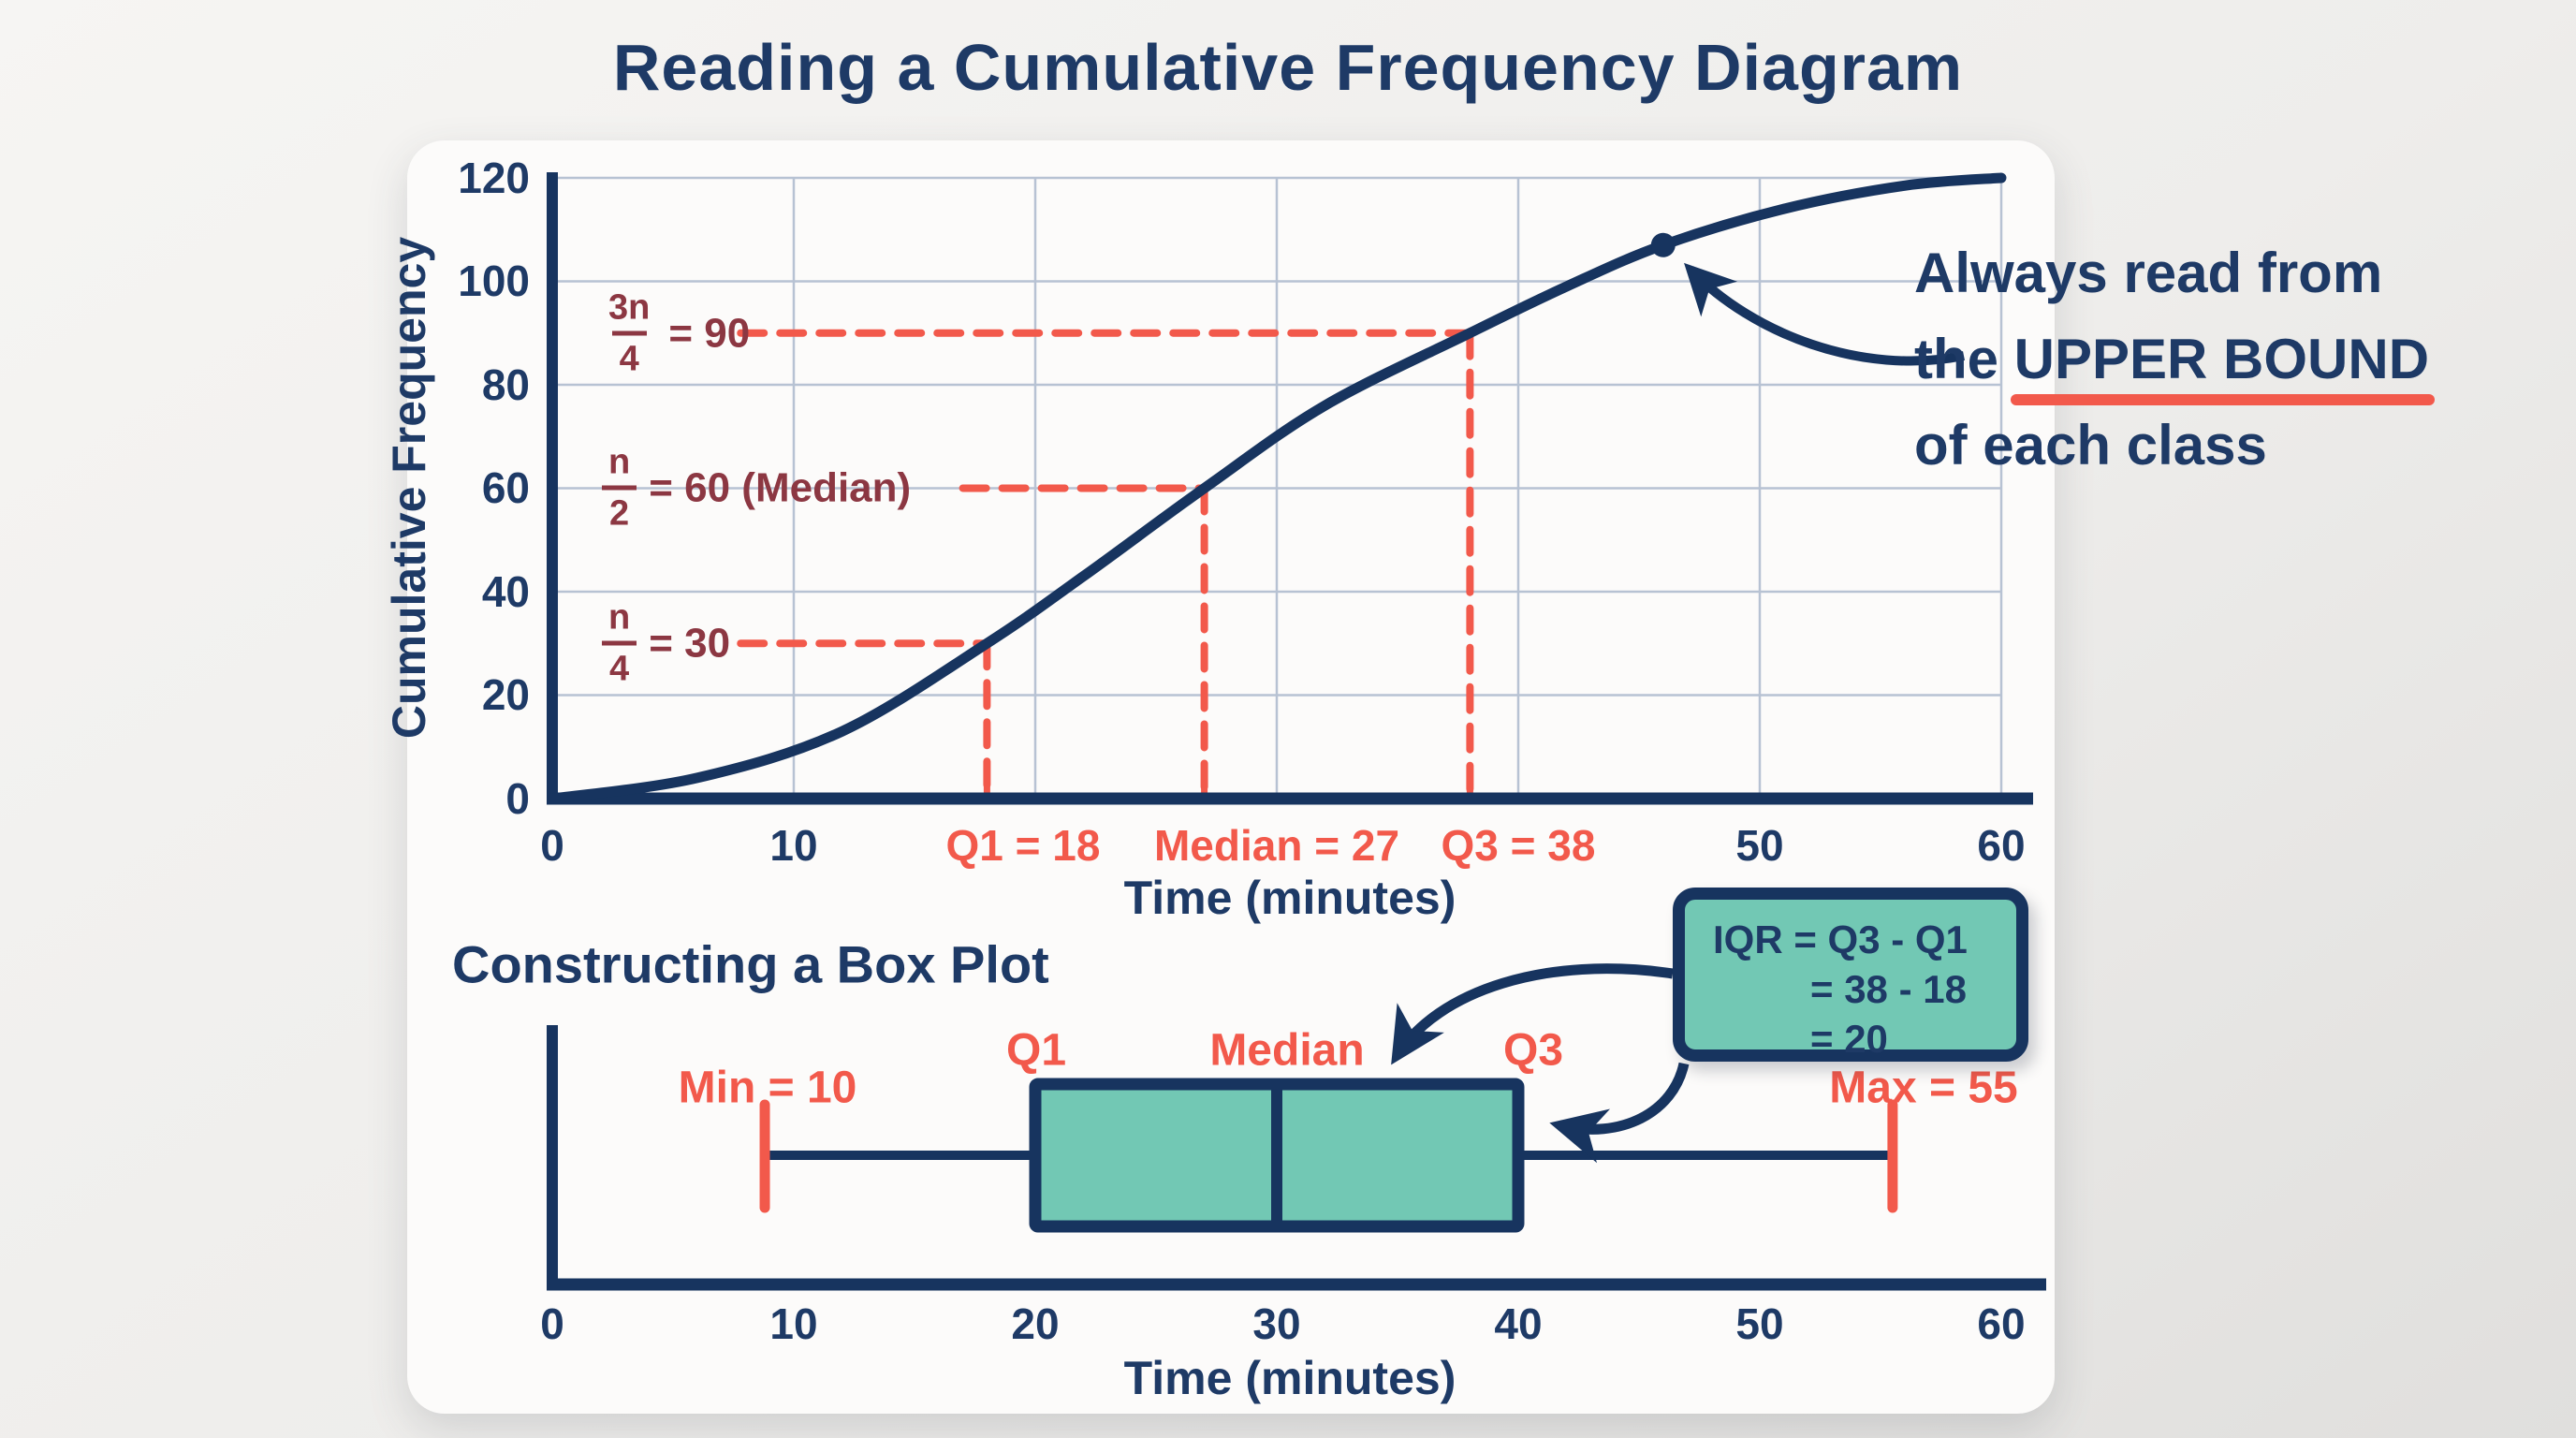  Describe the element at coordinates (1923, 1088) in the screenshot. I see `boxplot-max-label: Max = 55` at that location.